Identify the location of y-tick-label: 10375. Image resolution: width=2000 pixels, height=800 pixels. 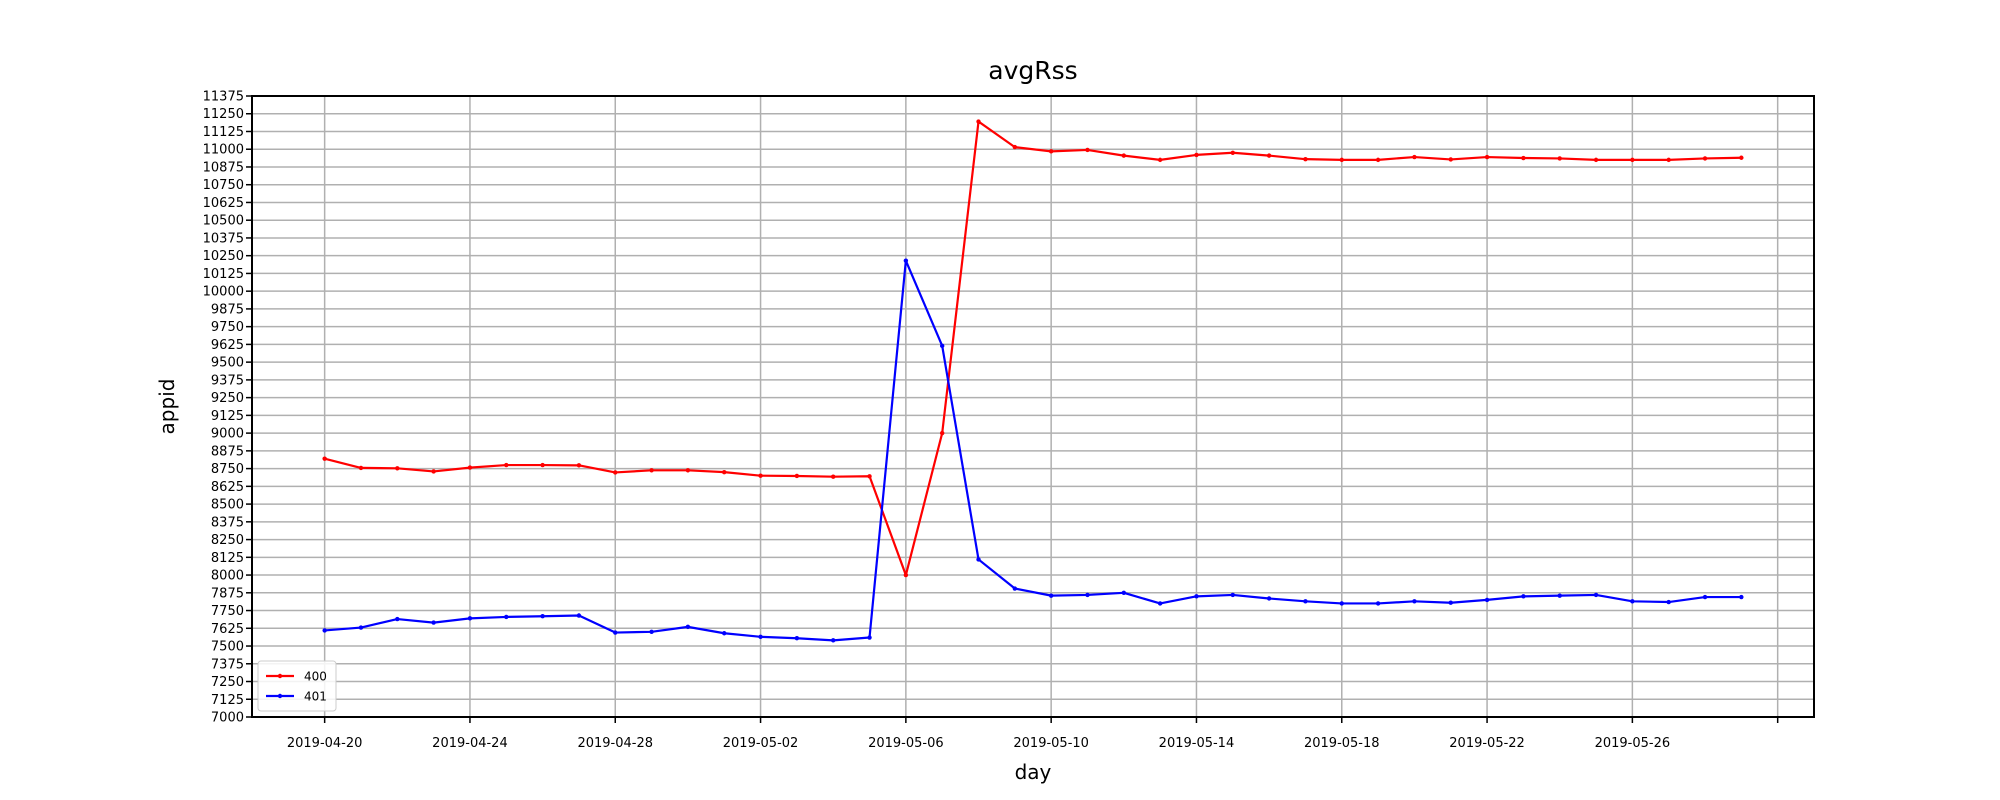
(223, 238).